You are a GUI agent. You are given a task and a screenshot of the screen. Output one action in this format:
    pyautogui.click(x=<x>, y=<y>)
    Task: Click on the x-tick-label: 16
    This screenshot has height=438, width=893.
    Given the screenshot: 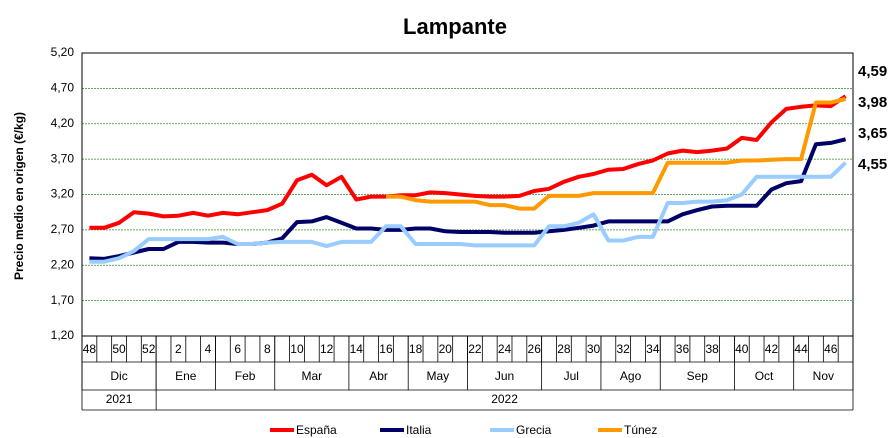 What is the action you would take?
    pyautogui.click(x=386, y=349)
    